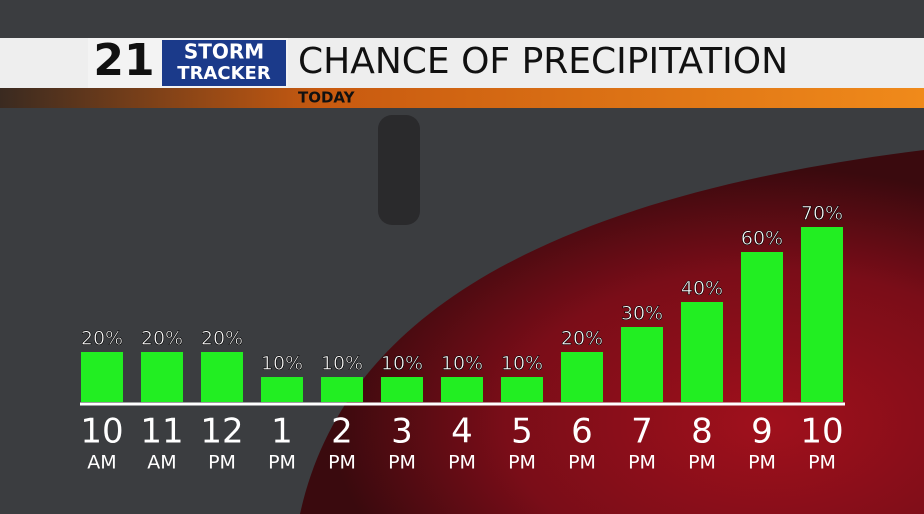  Describe the element at coordinates (161, 432) in the screenshot. I see `x-tick-label: 11` at that location.